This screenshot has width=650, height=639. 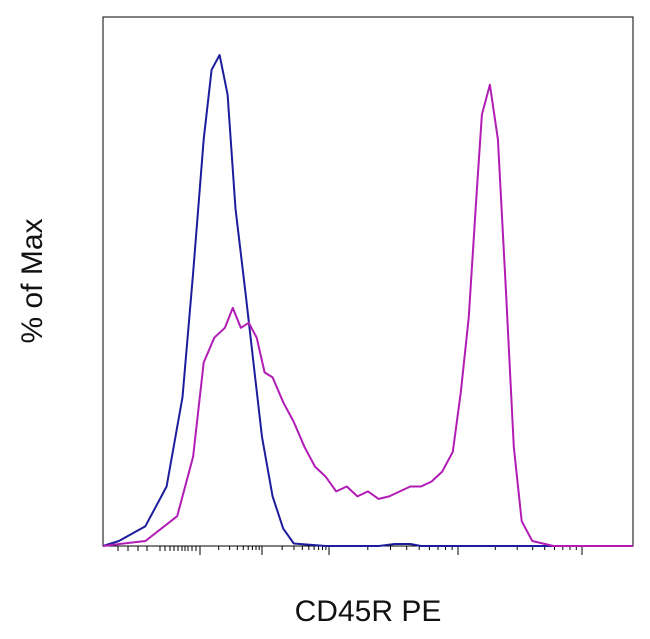 I want to click on x-axis-ticks, so click(x=350, y=550).